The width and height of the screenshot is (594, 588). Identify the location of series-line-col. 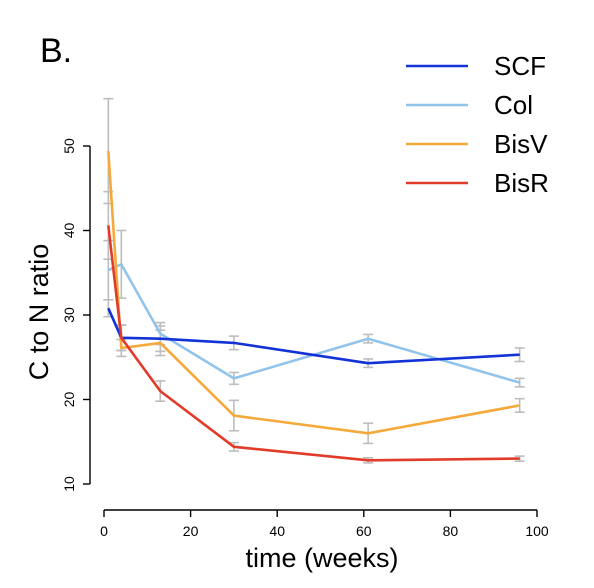
(314, 323).